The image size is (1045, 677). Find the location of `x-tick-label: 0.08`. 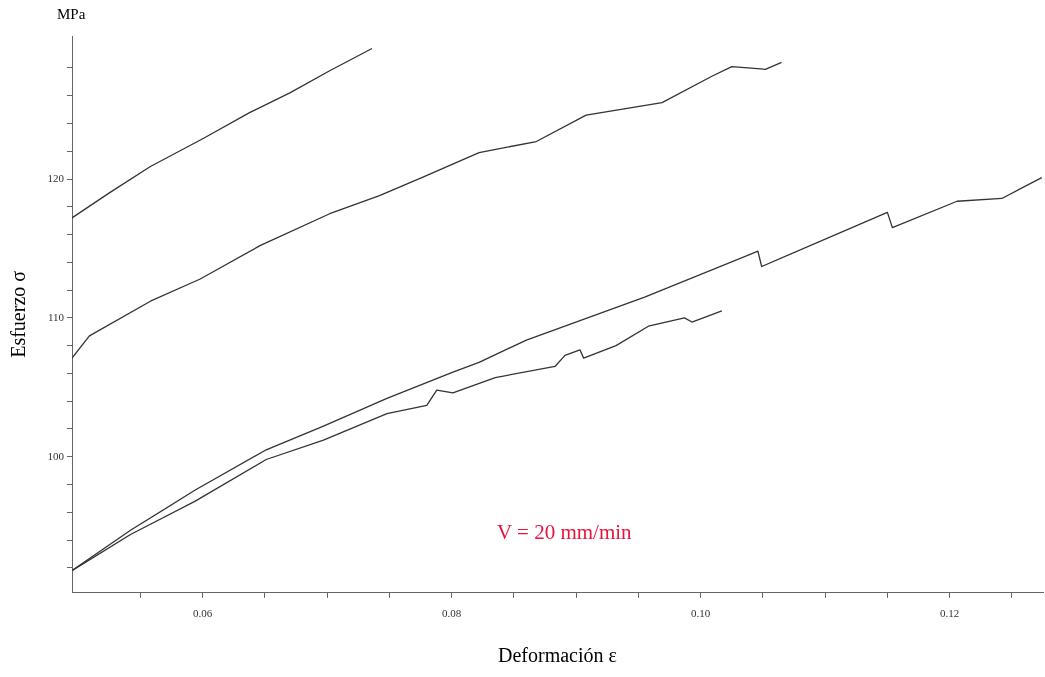

x-tick-label: 0.08 is located at coordinates (452, 613).